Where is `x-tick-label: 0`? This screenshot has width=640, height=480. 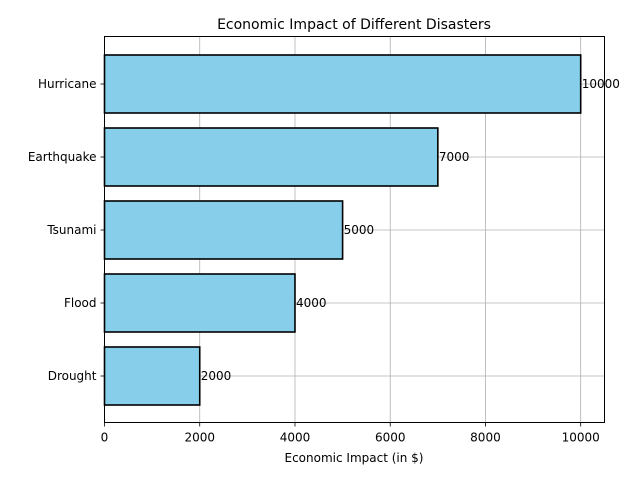 x-tick-label: 0 is located at coordinates (105, 438).